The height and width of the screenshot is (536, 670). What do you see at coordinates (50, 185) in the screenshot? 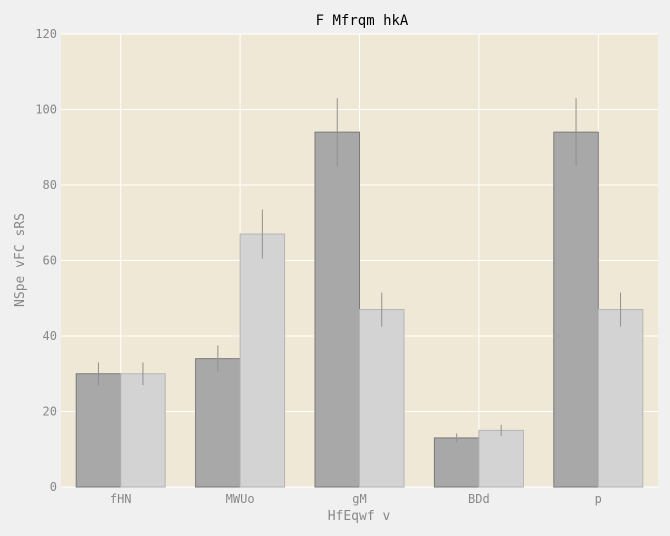
I see `y-tick-label: 80` at bounding box center [50, 185].